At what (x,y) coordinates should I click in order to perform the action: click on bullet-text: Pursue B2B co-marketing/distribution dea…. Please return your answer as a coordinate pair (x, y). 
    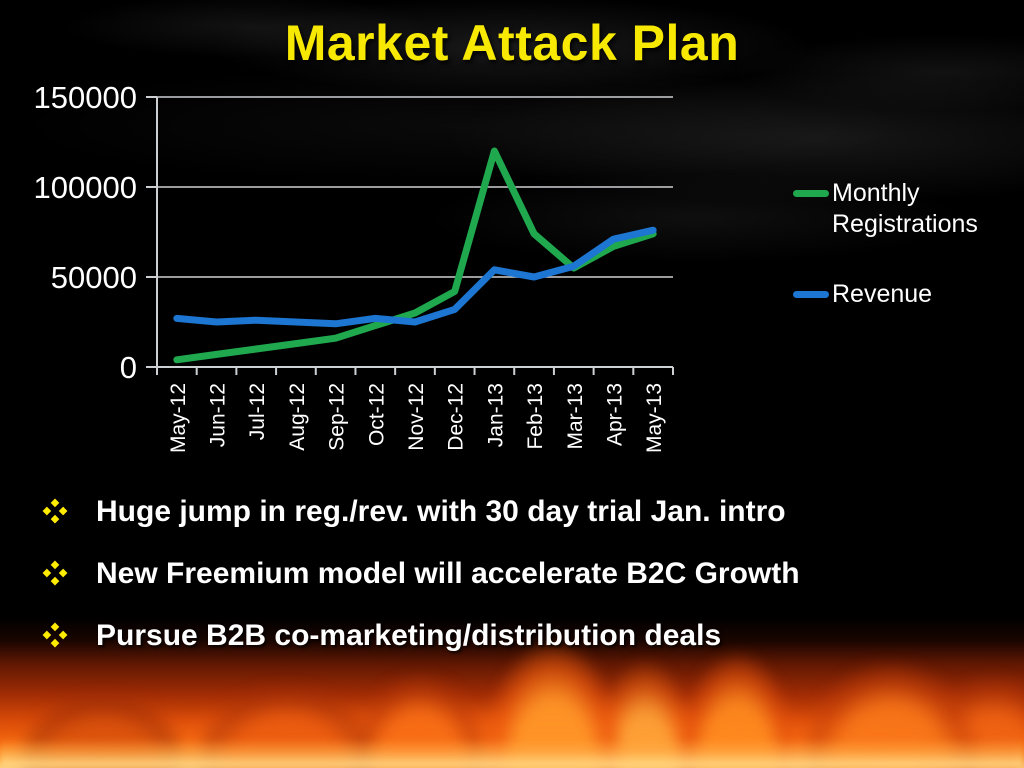
    Looking at the image, I should click on (409, 635).